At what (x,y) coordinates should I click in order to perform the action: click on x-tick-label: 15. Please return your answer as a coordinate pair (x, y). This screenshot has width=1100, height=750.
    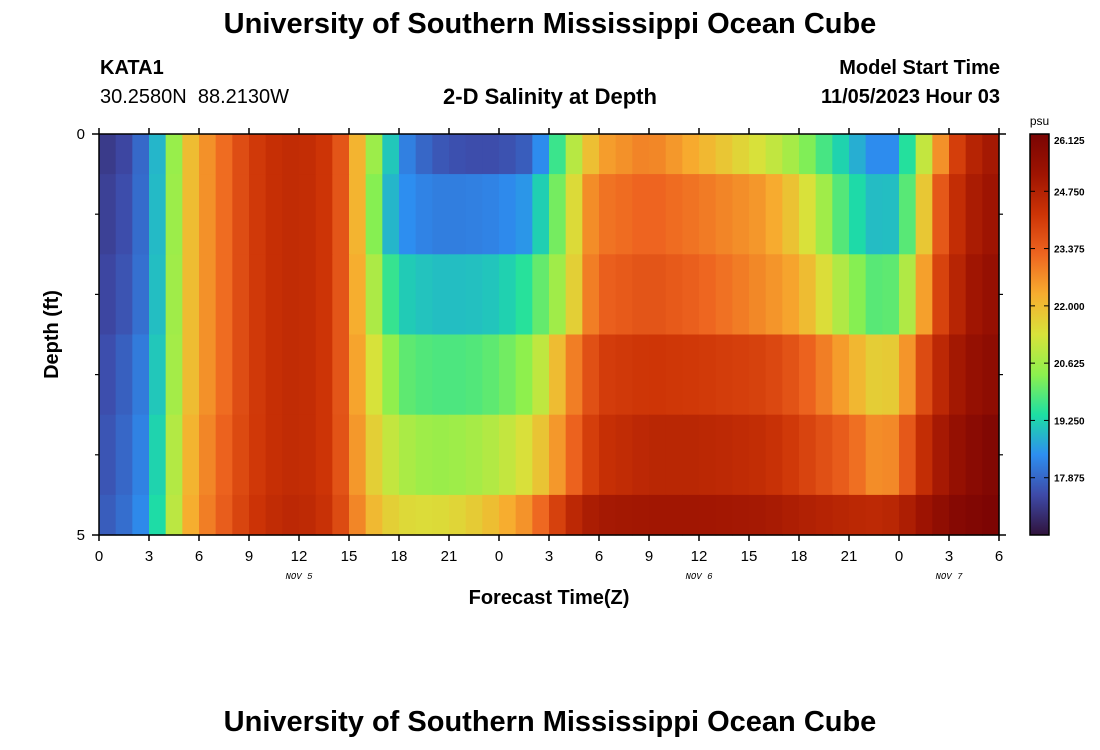
    Looking at the image, I should click on (749, 556).